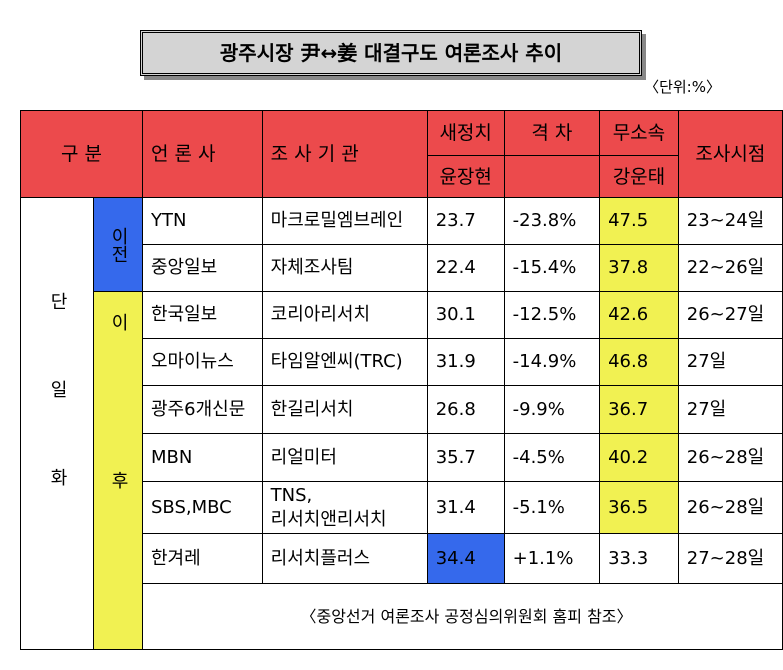 This screenshot has width=783, height=670. Describe the element at coordinates (552, 176) in the screenshot. I see `header-cell` at that location.